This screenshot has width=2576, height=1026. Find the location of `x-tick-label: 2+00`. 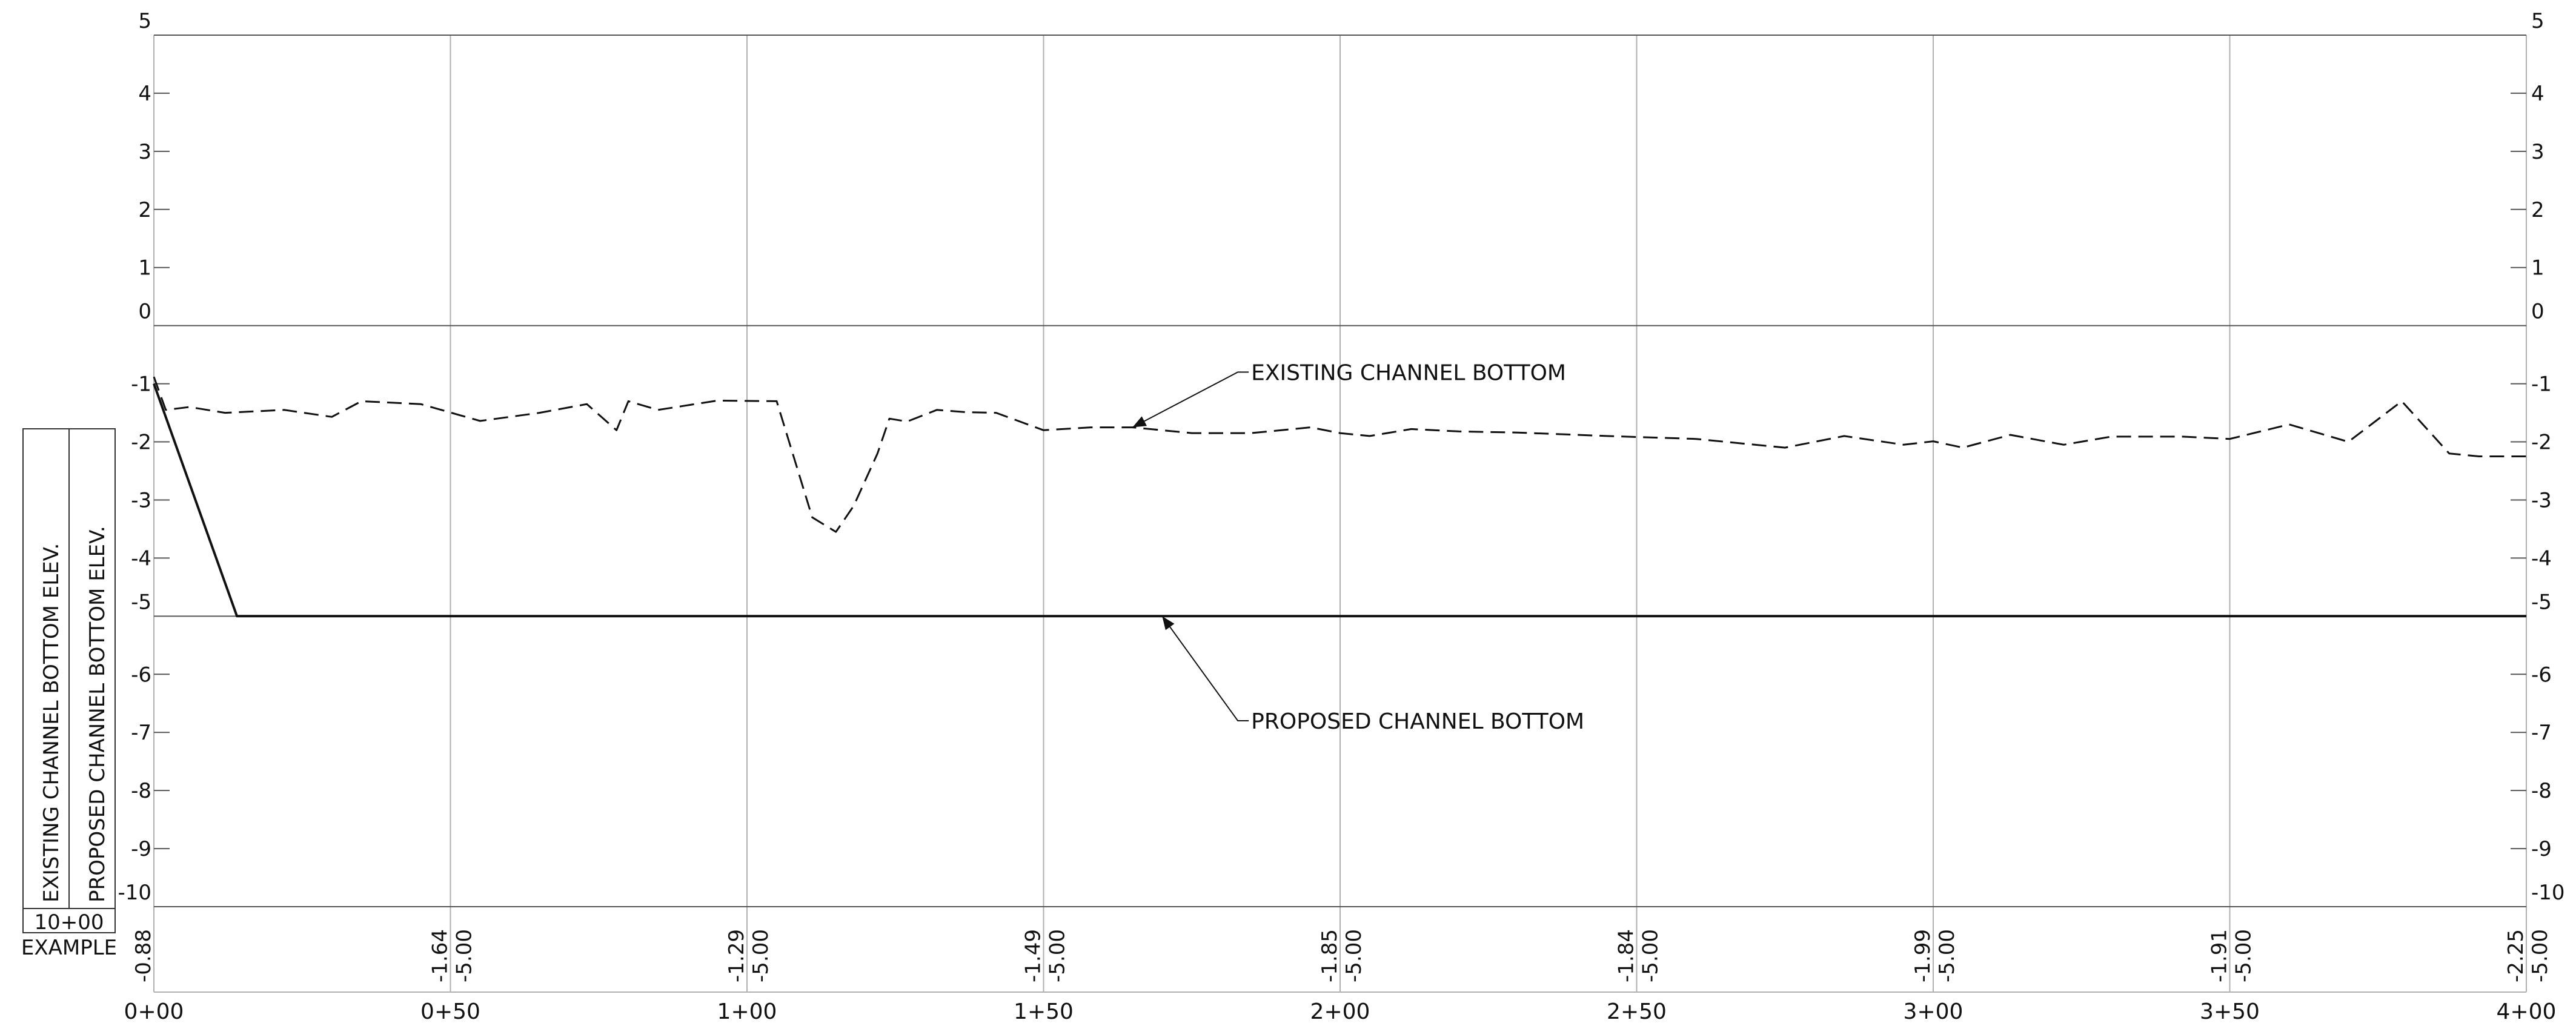

x-tick-label: 2+00 is located at coordinates (1340, 1011).